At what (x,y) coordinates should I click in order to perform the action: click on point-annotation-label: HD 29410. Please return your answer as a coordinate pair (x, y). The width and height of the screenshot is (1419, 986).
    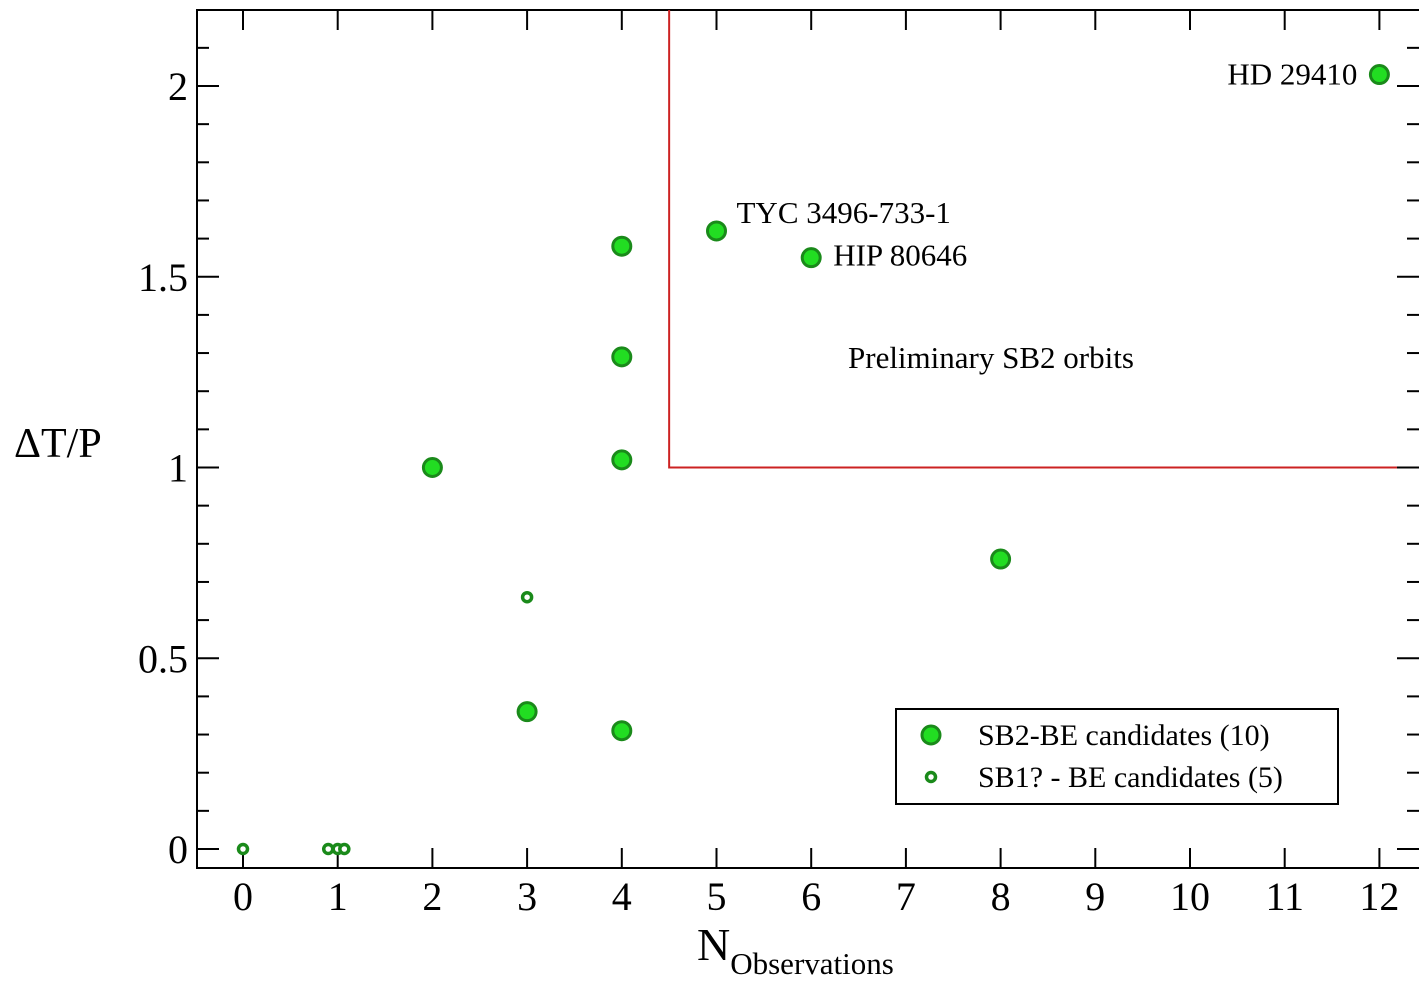
    Looking at the image, I should click on (1292, 74).